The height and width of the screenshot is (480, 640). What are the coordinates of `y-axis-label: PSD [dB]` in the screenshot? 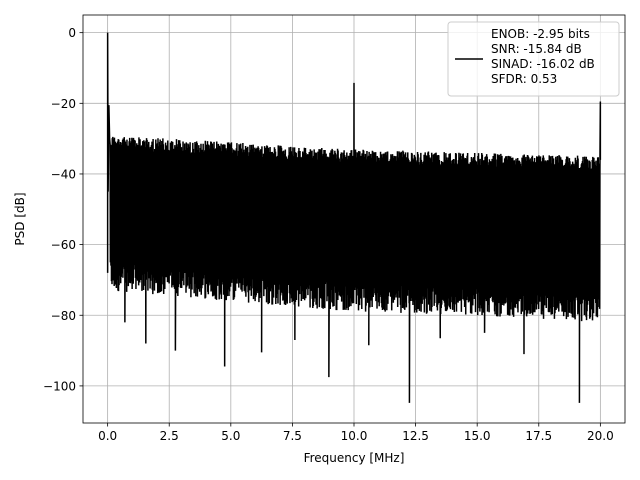 It's located at (20, 218).